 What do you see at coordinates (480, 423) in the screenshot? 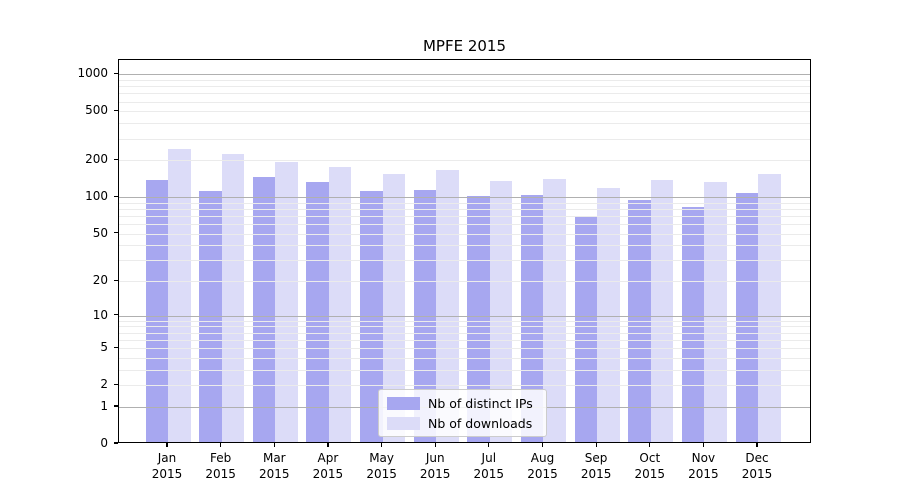
I see `legend-label-downloads: Nb of downloads` at bounding box center [480, 423].